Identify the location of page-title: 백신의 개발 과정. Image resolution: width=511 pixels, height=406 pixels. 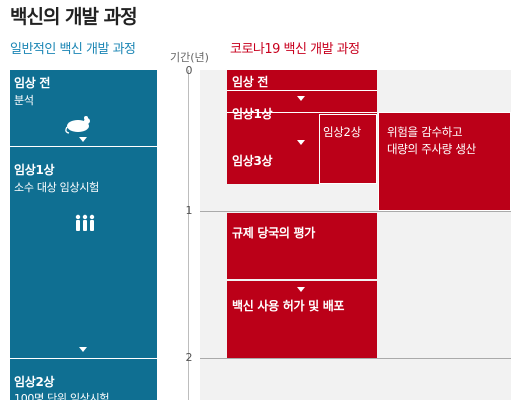
(74, 17).